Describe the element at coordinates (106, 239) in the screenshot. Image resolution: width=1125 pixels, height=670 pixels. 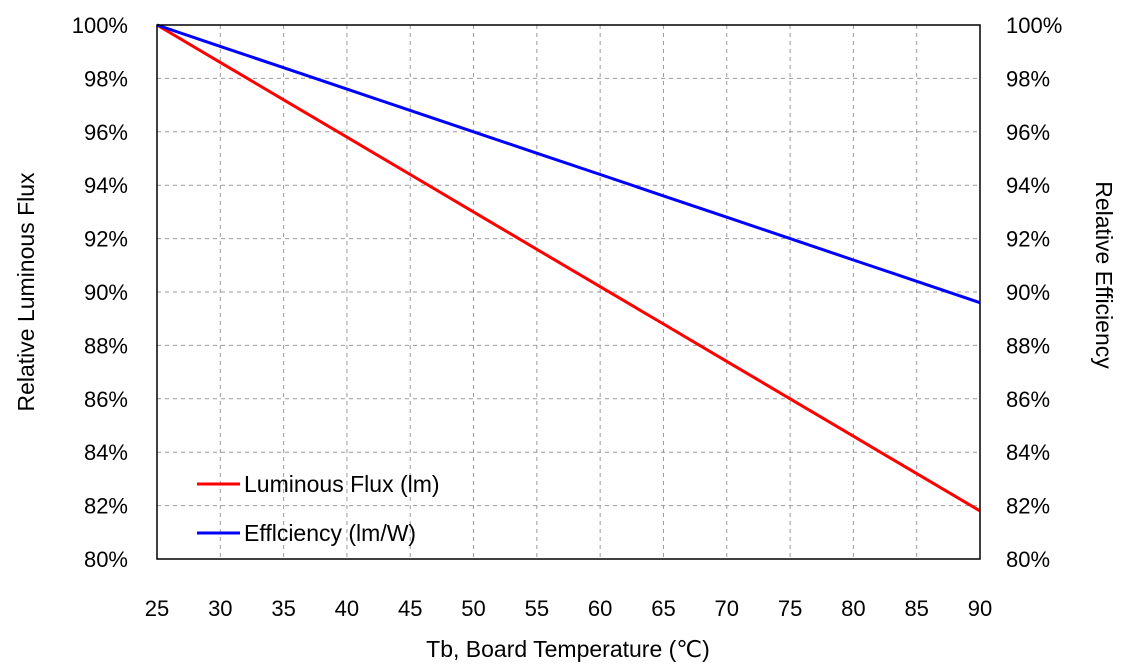
I see `y-tick-label: 92%` at that location.